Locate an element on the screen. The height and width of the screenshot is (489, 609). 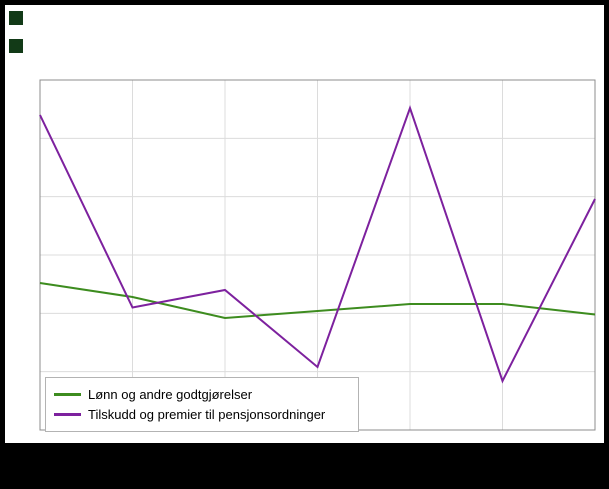
logo-square-top is located at coordinates (16, 18).